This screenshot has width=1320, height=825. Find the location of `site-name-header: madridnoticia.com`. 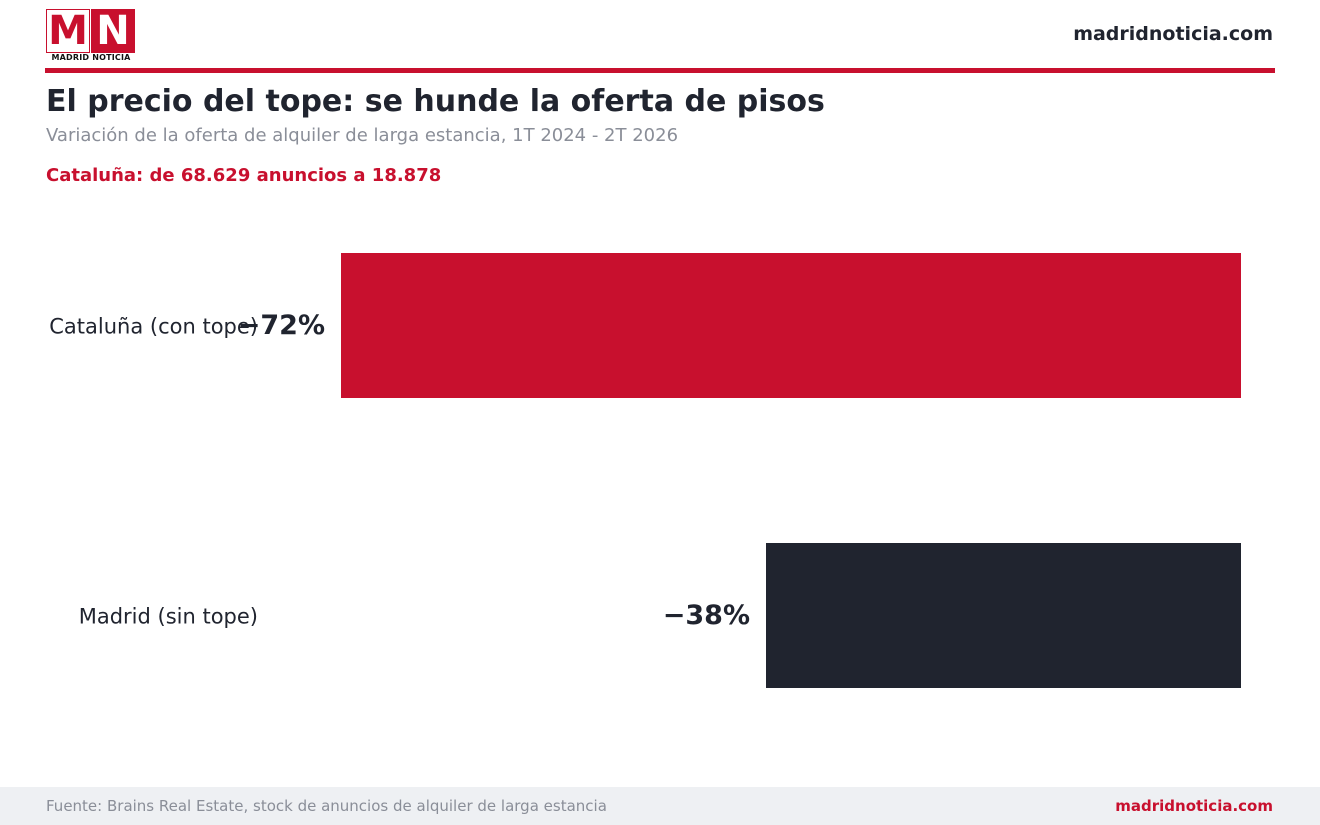

site-name-header: madridnoticia.com is located at coordinates (1173, 34).